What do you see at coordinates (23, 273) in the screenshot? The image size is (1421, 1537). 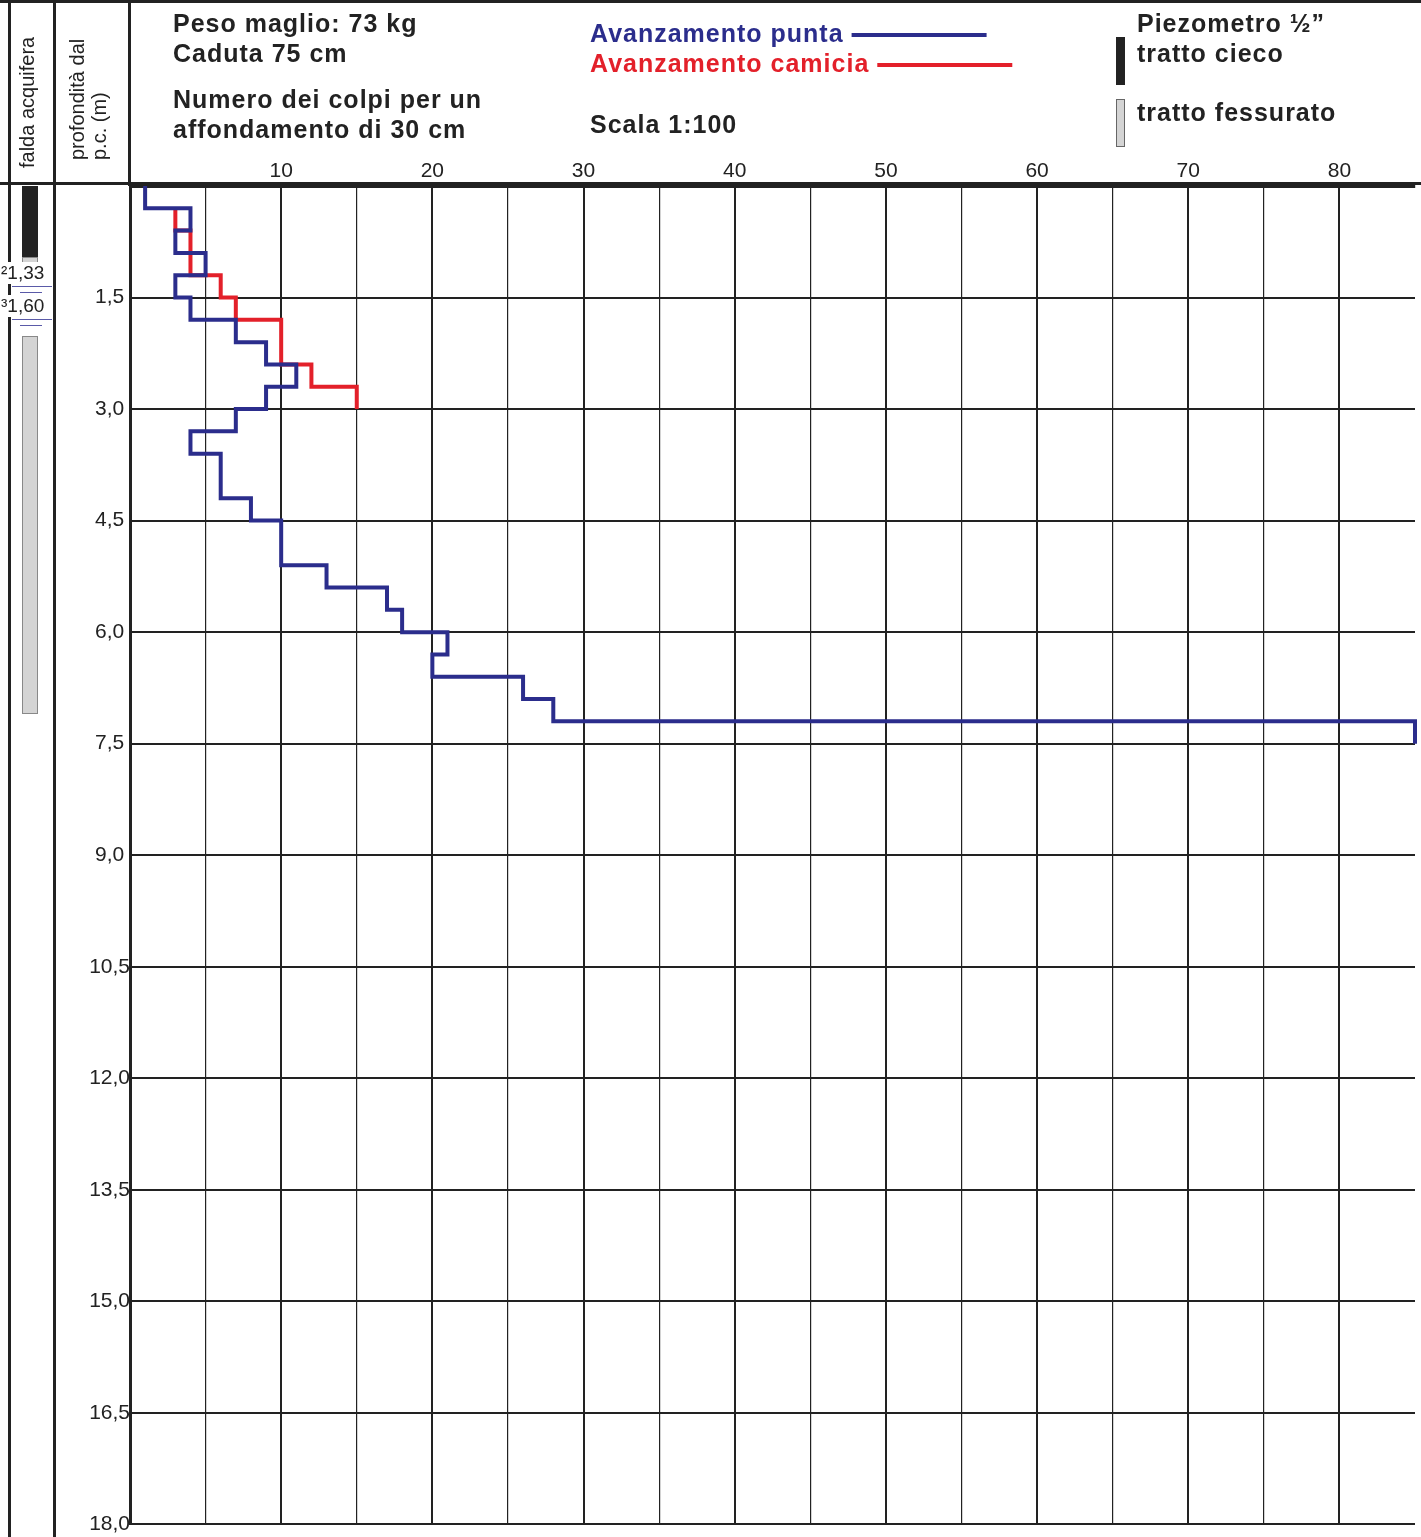 I see `text: ²1,33` at bounding box center [23, 273].